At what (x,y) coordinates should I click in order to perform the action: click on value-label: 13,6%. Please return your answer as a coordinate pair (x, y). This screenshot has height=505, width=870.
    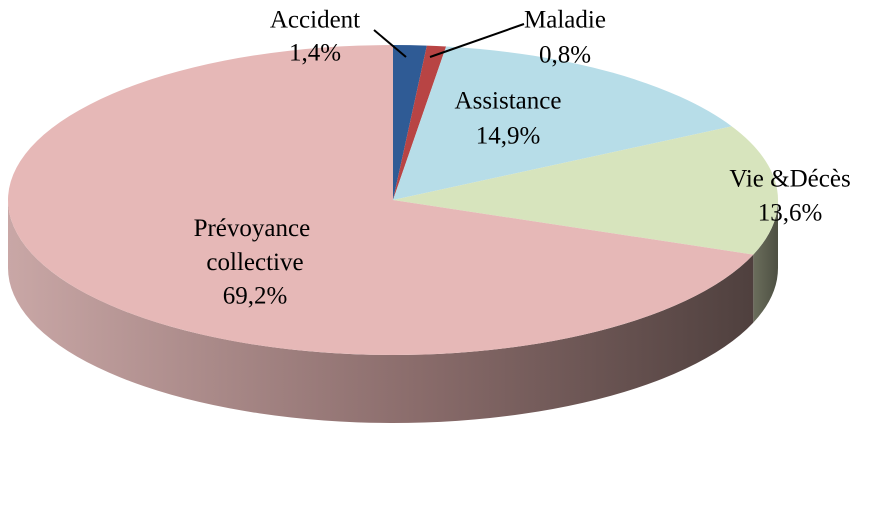
    Looking at the image, I should click on (790, 213).